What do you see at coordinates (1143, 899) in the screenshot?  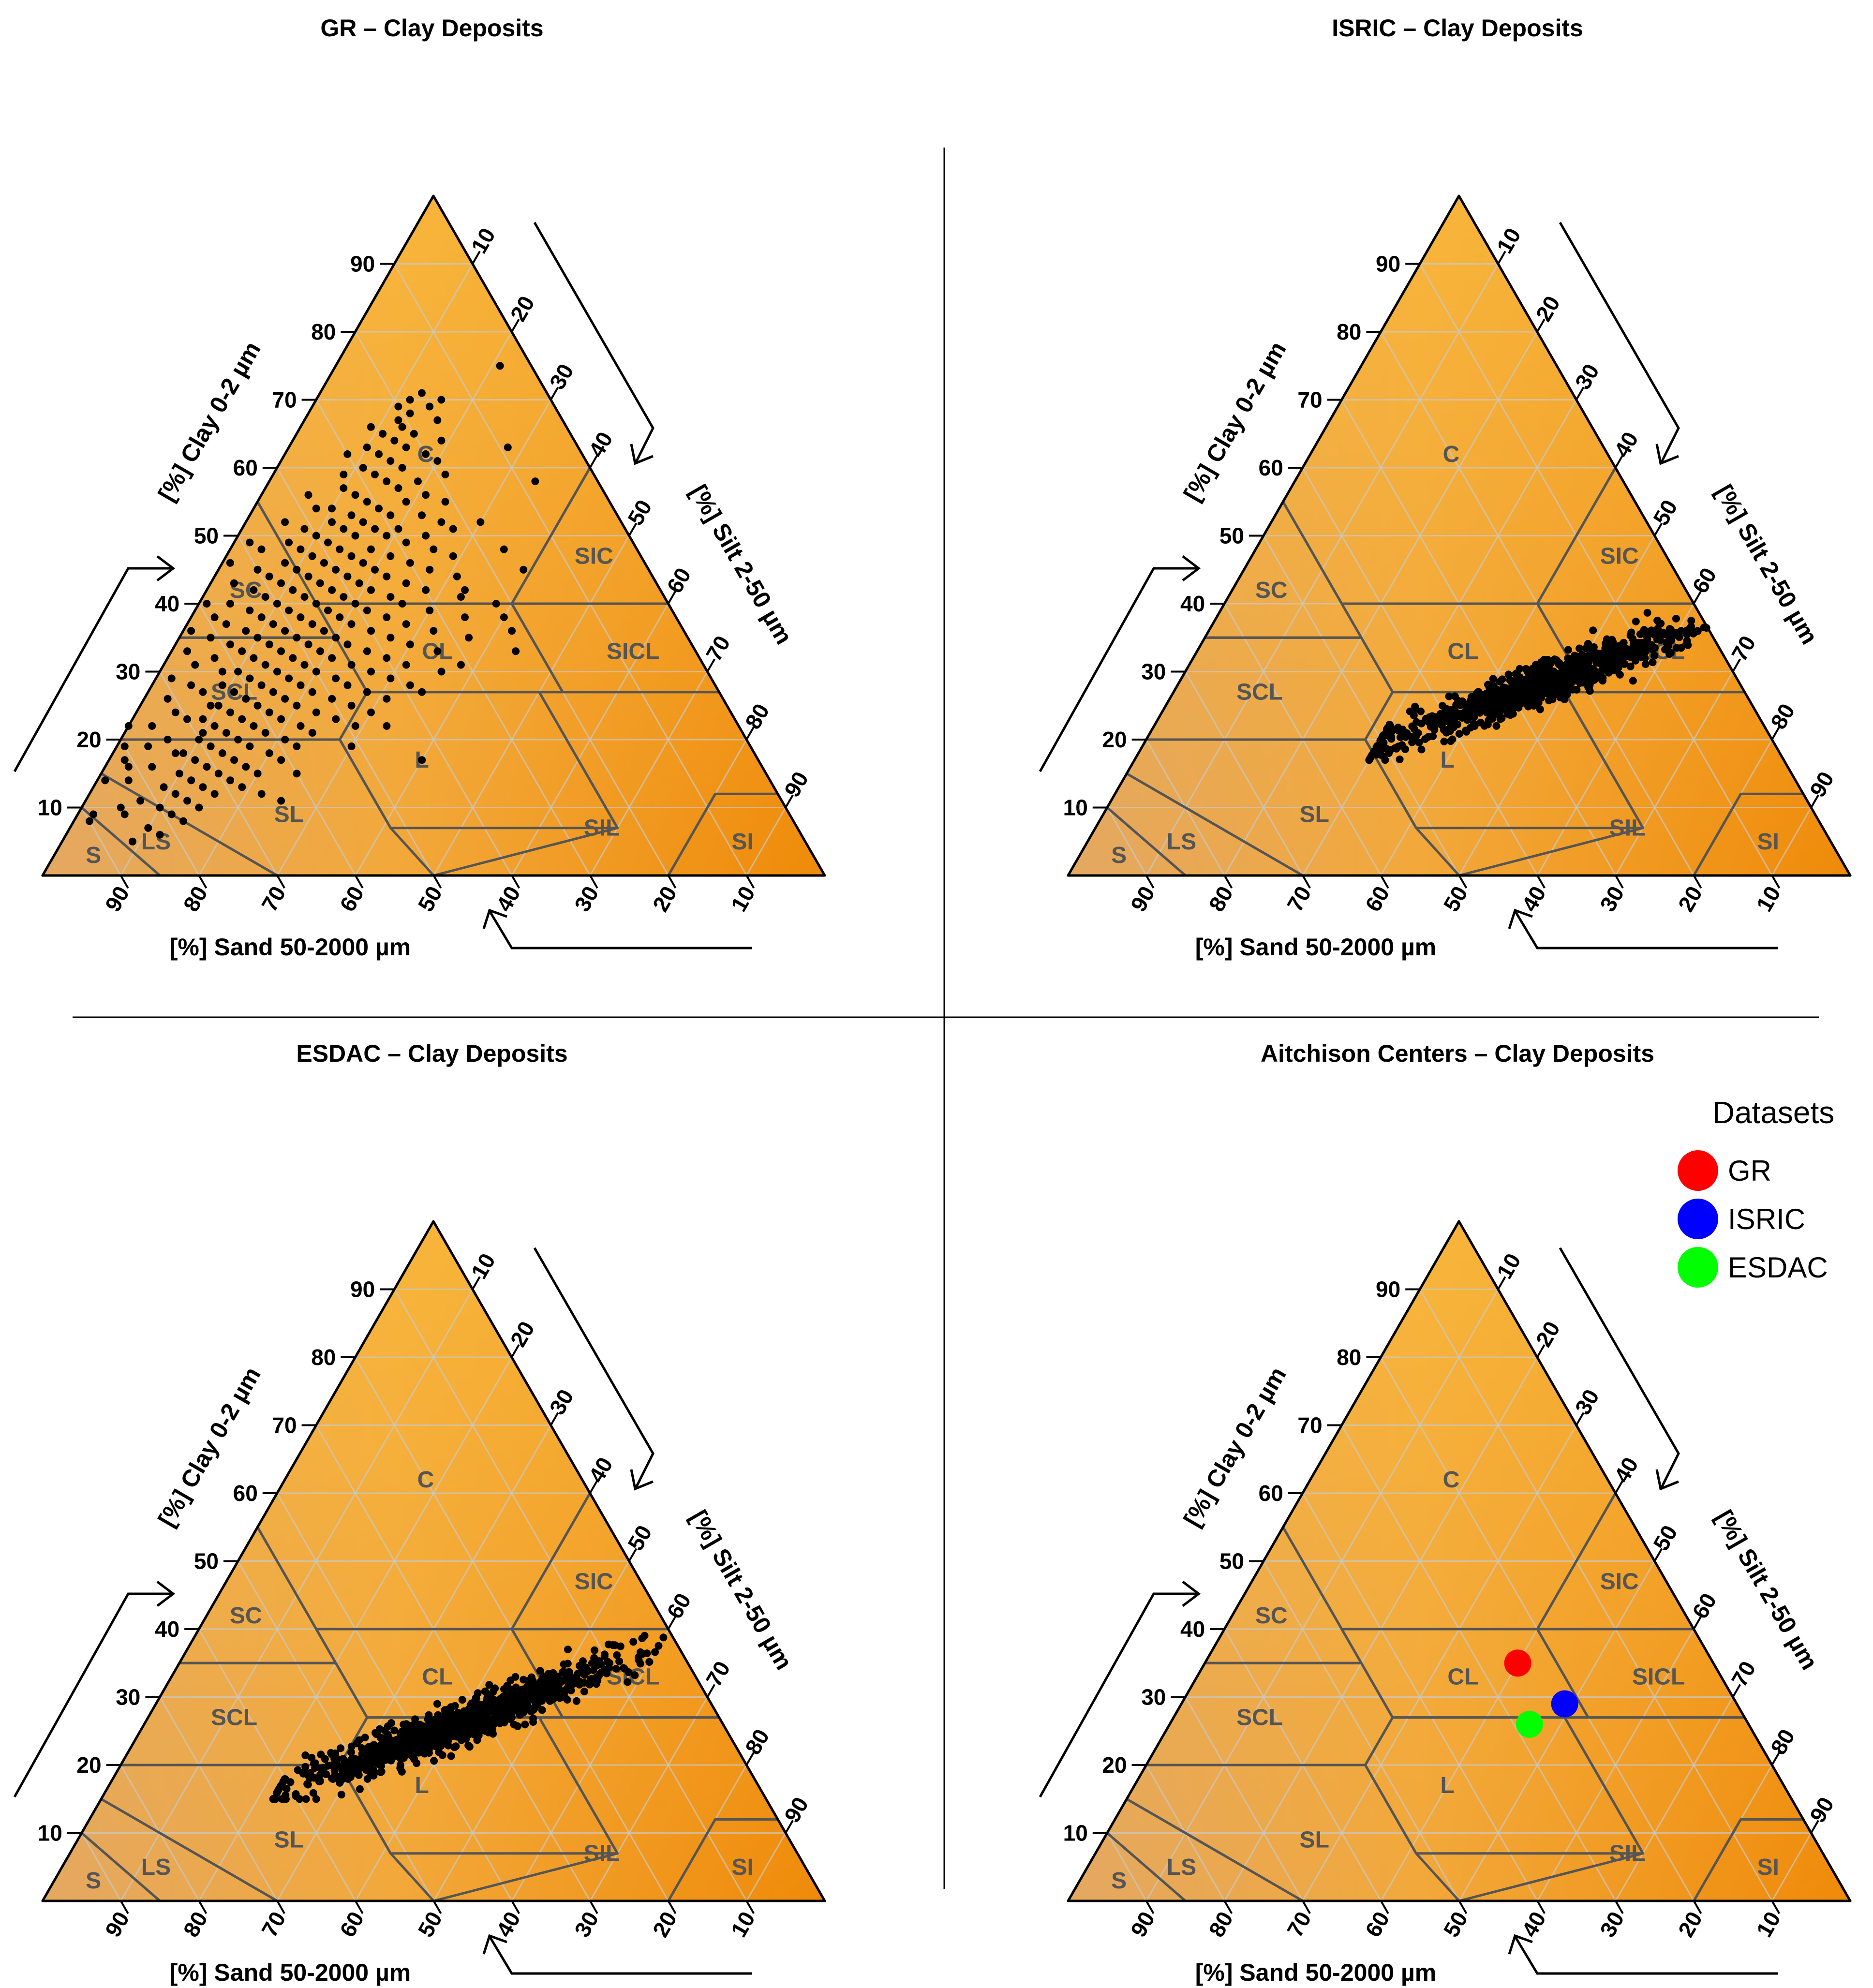 I see `sand-tick-label: 90` at bounding box center [1143, 899].